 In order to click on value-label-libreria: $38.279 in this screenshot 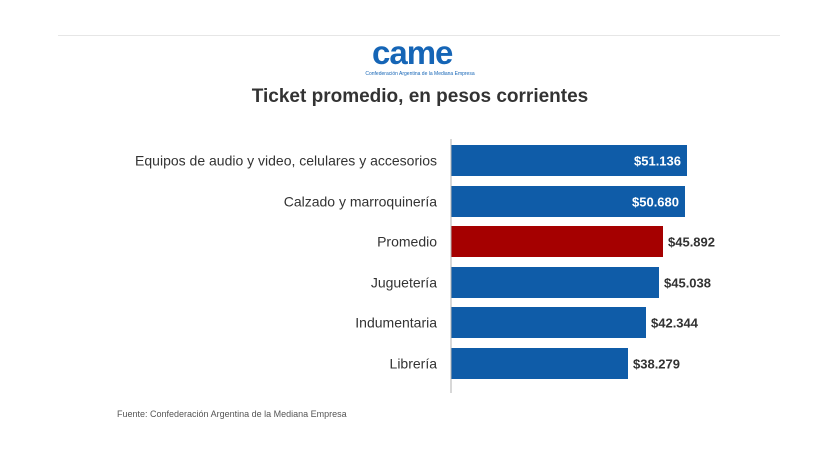, I will do `click(656, 364)`.